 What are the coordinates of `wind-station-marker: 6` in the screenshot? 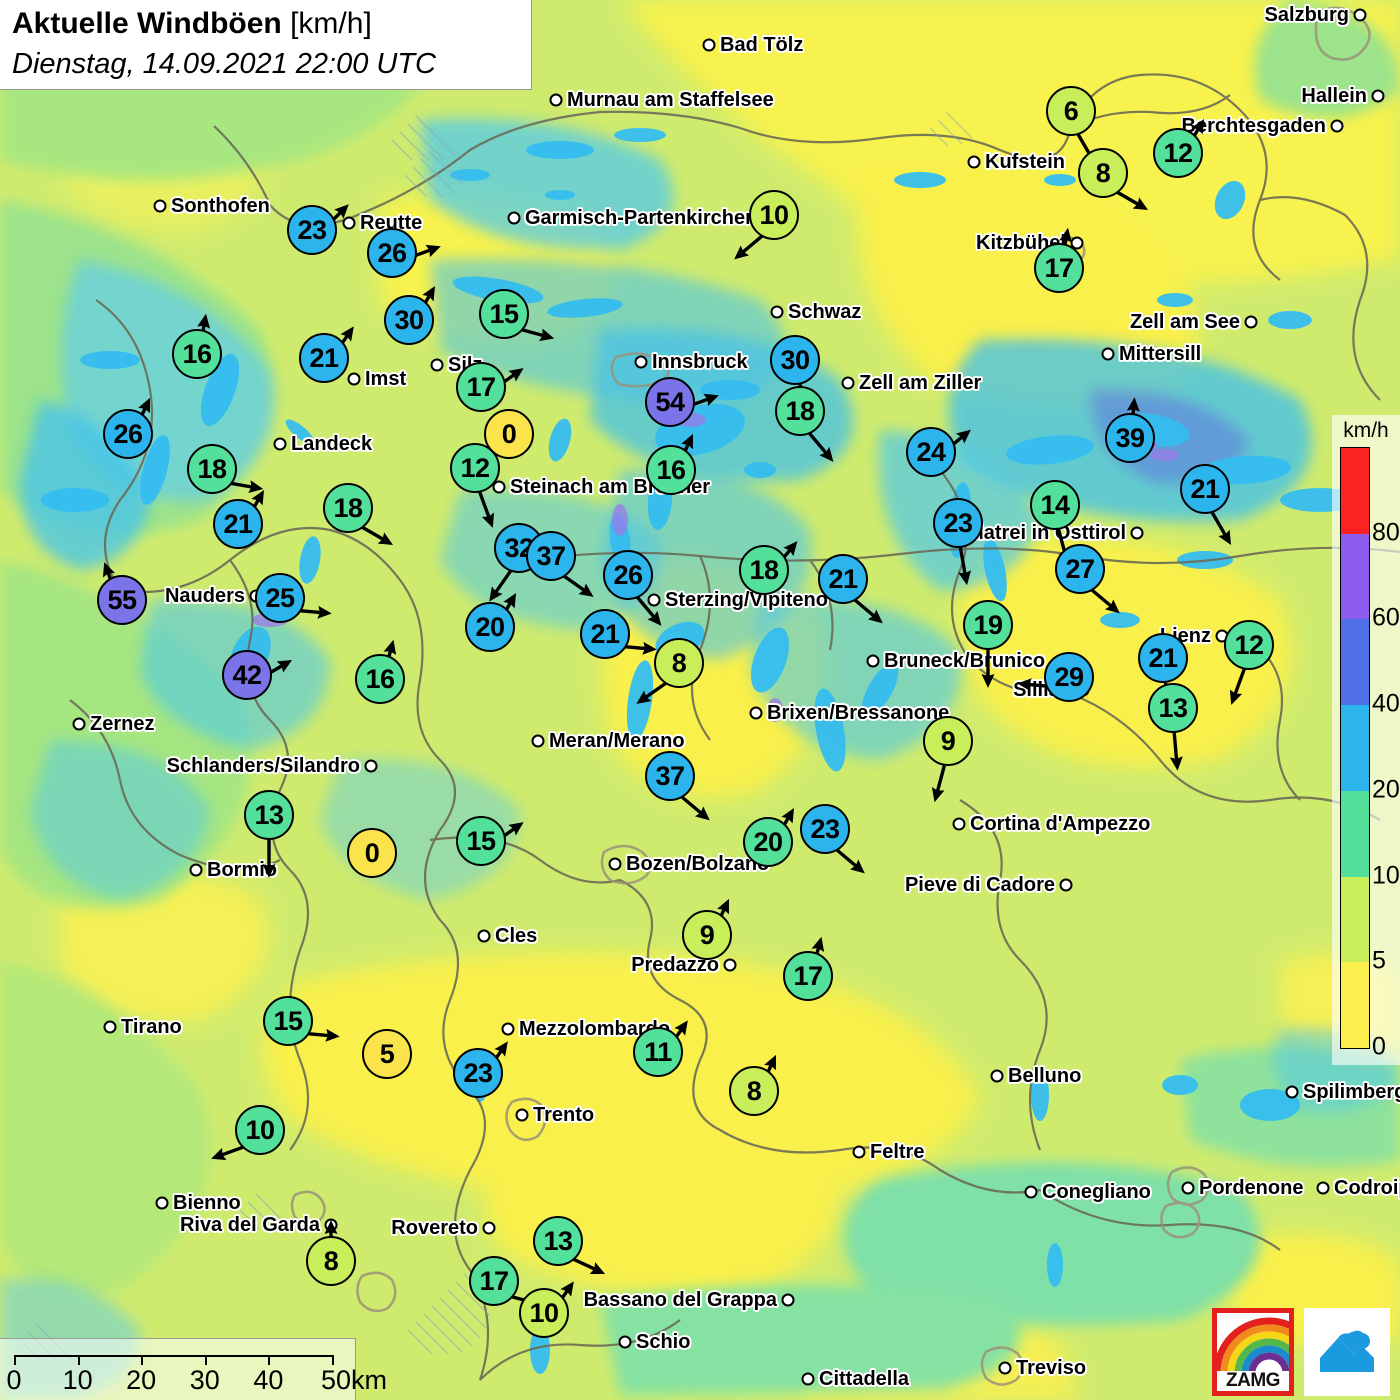 It's located at (1071, 127).